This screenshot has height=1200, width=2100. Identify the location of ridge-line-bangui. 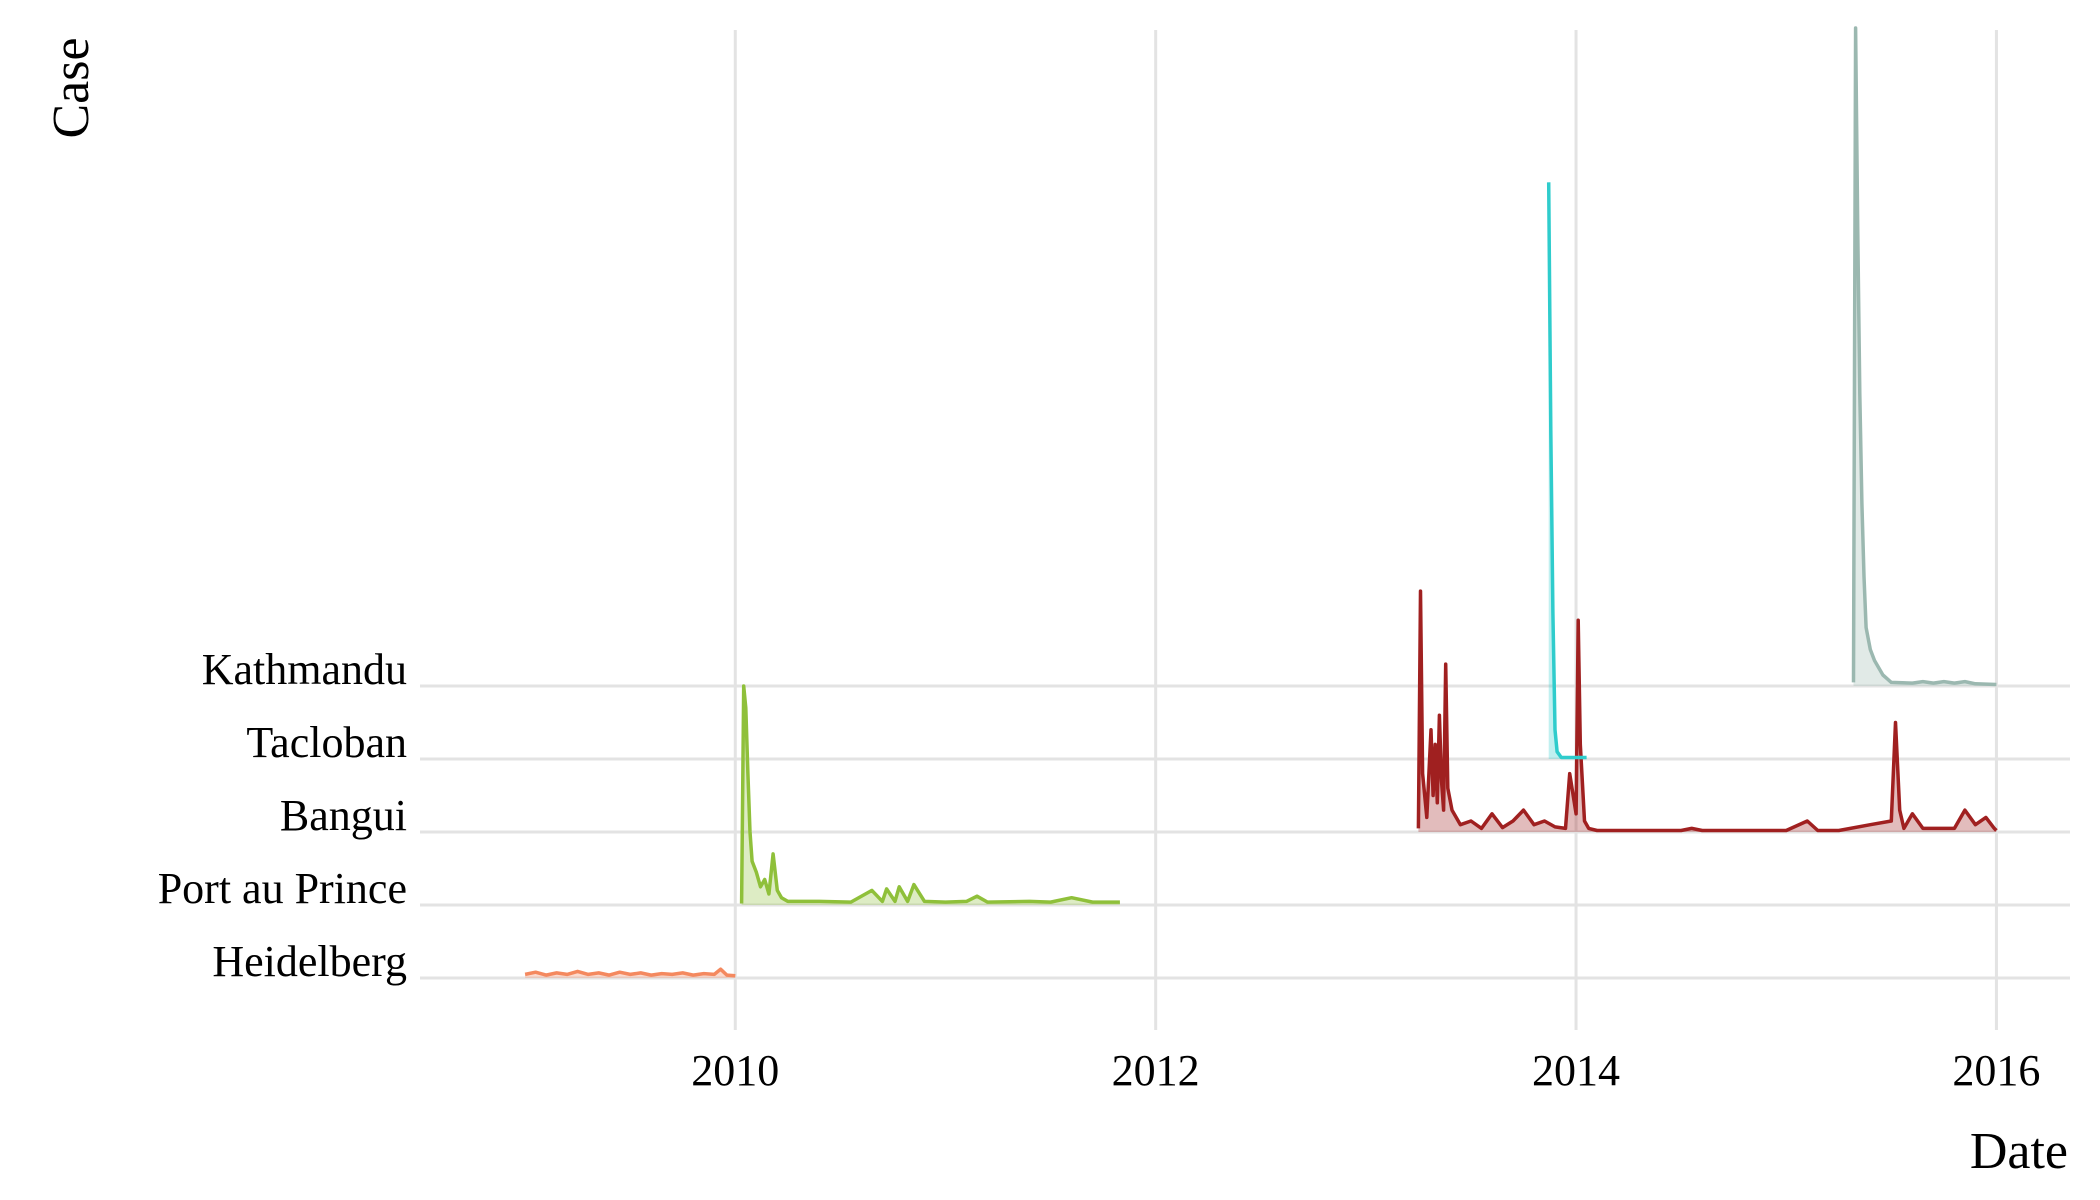
(1707, 711).